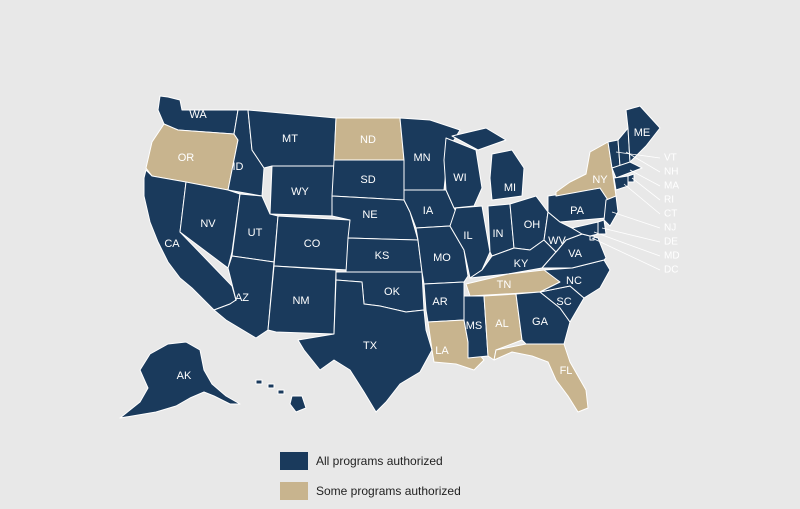 The image size is (800, 509). Describe the element at coordinates (621, 183) in the screenshot. I see `state-ct` at that location.